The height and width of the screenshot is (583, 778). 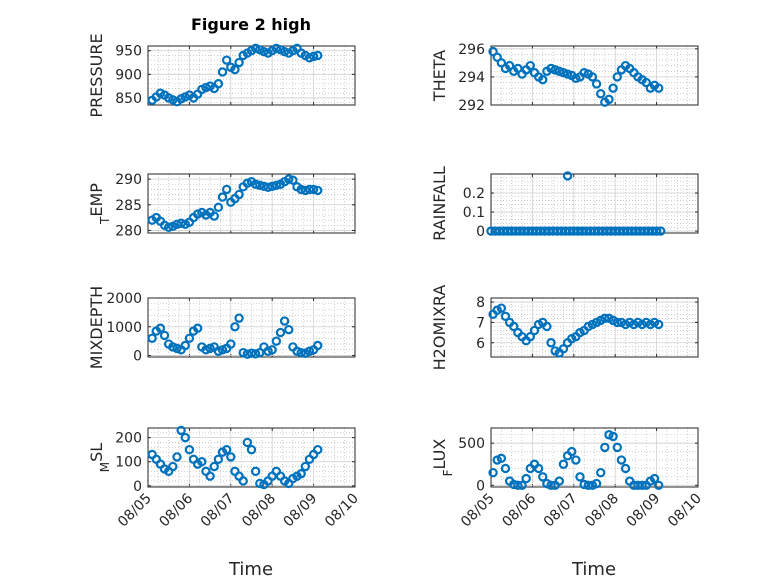 I want to click on series-h2omixra, so click(x=576, y=330).